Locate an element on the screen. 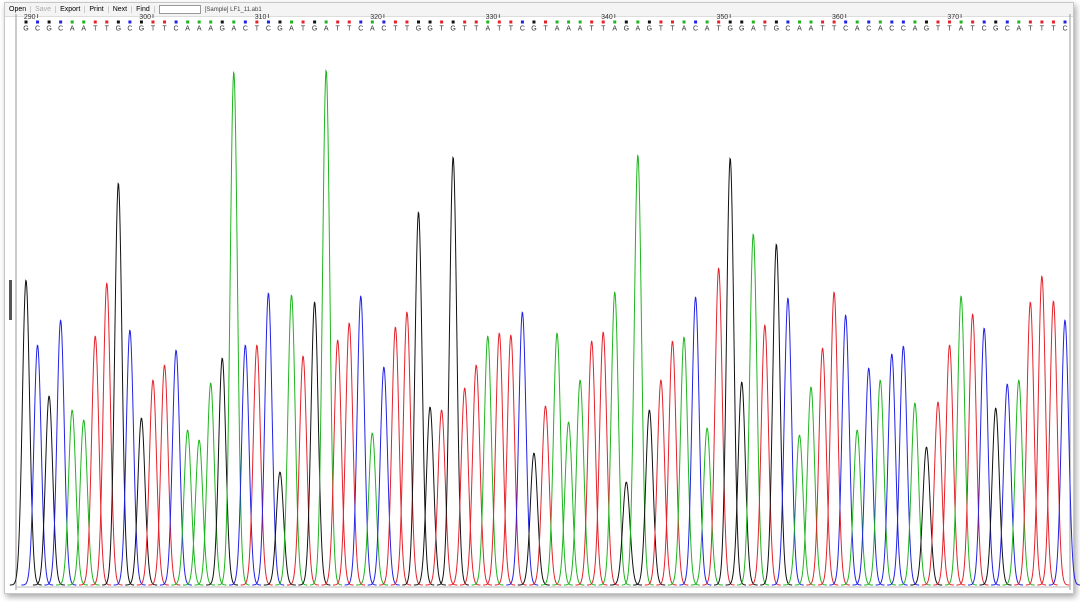 The width and height of the screenshot is (1080, 602). find-input is located at coordinates (179, 9).